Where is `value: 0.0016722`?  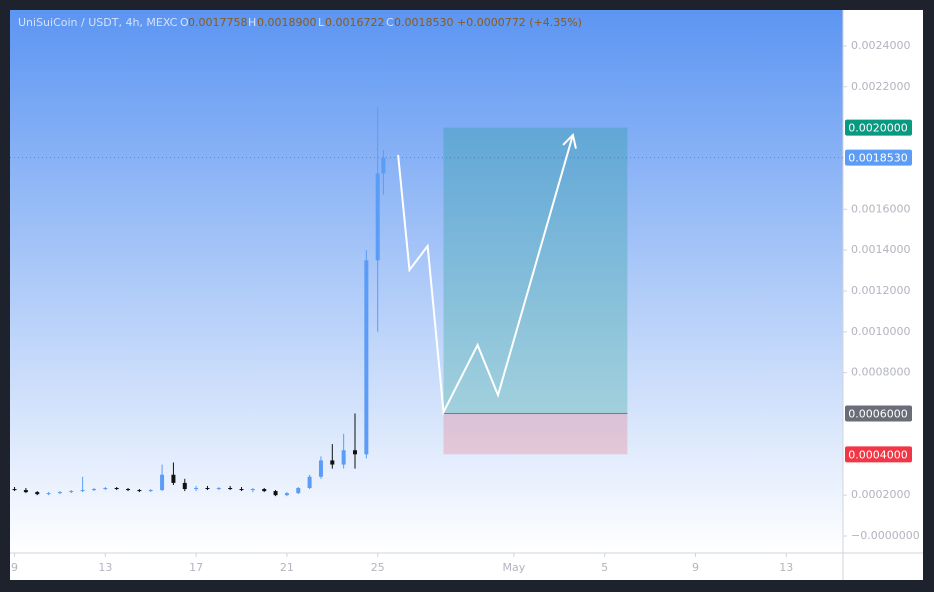 value: 0.0016722 is located at coordinates (355, 22).